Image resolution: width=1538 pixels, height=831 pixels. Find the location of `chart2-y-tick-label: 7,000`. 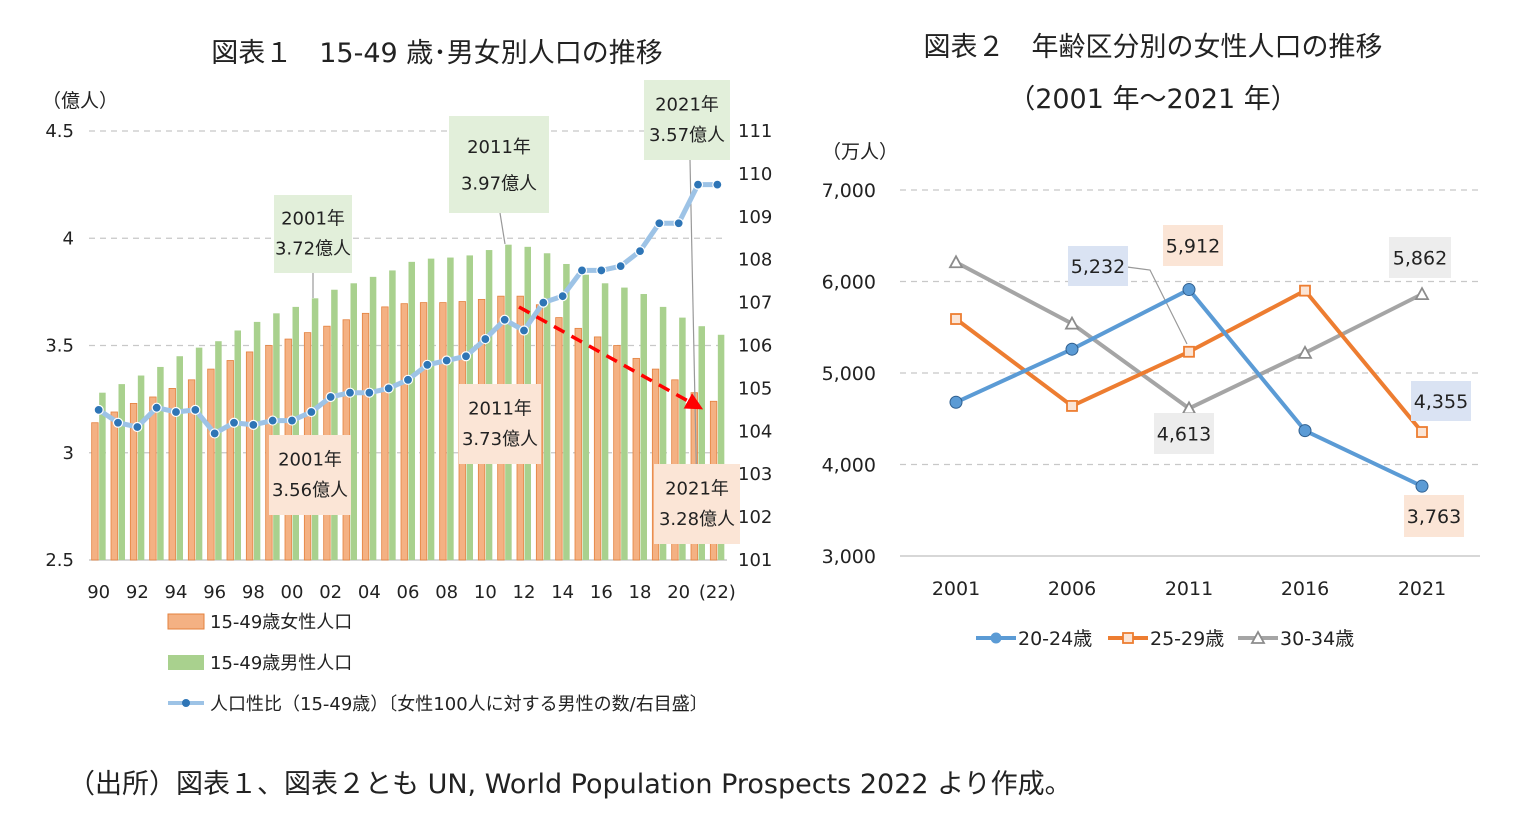

chart2-y-tick-label: 7,000 is located at coordinates (849, 191).